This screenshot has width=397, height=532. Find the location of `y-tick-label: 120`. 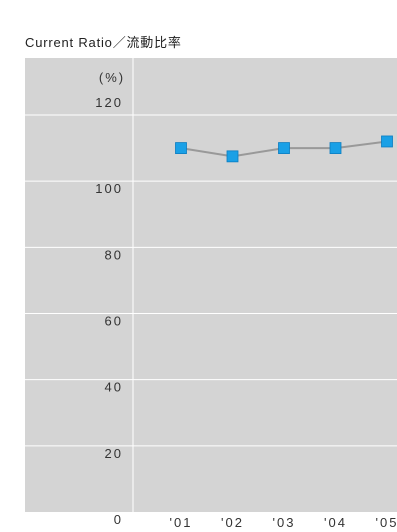

y-tick-label: 120 is located at coordinates (109, 102).